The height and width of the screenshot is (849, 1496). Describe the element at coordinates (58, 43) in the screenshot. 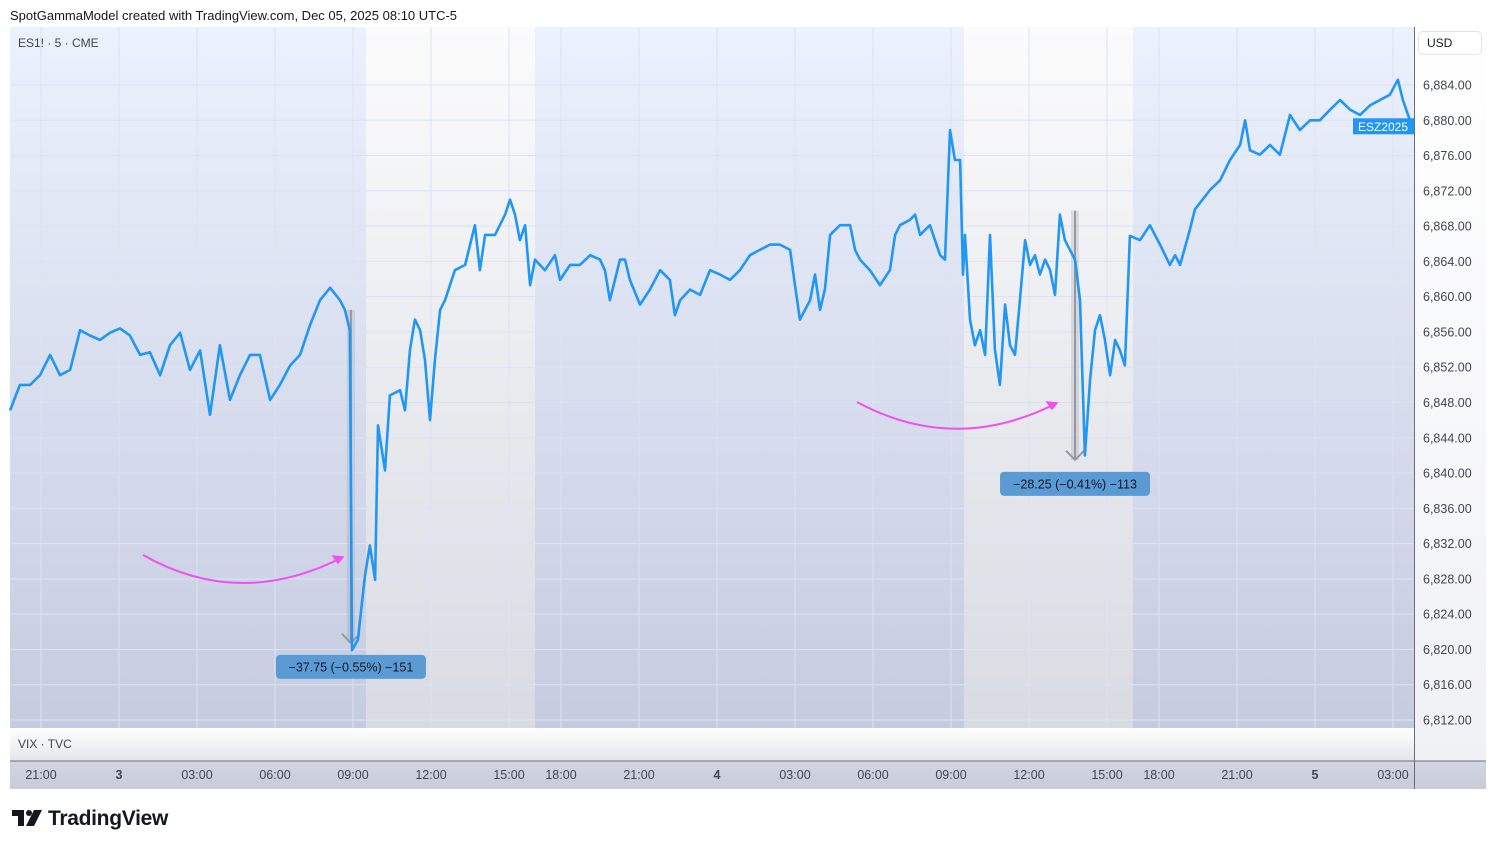

I see `symbol-legend: ES1! · 5 · CME` at that location.